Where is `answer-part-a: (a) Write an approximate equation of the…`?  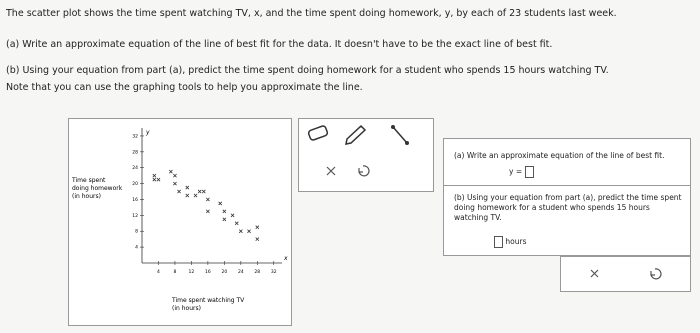
answer-part-a: (a) Write an approximate equation of the… is located at coordinates (559, 155).